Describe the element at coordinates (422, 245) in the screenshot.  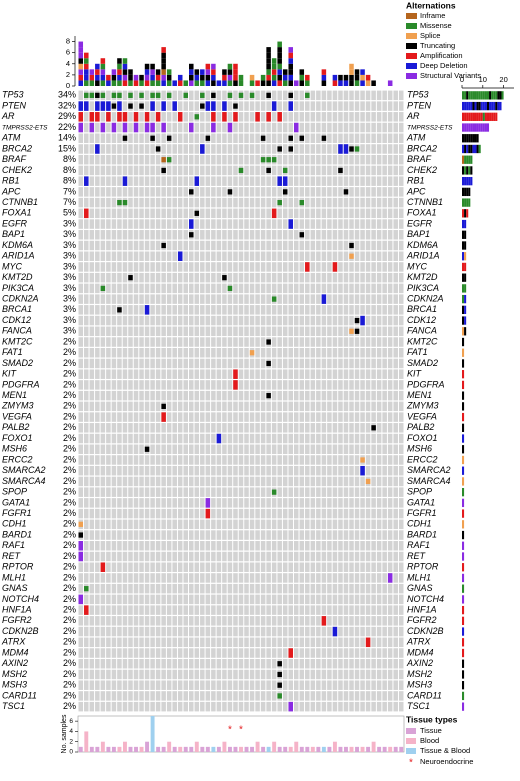
I see `gene-label: KDM6A` at that location.